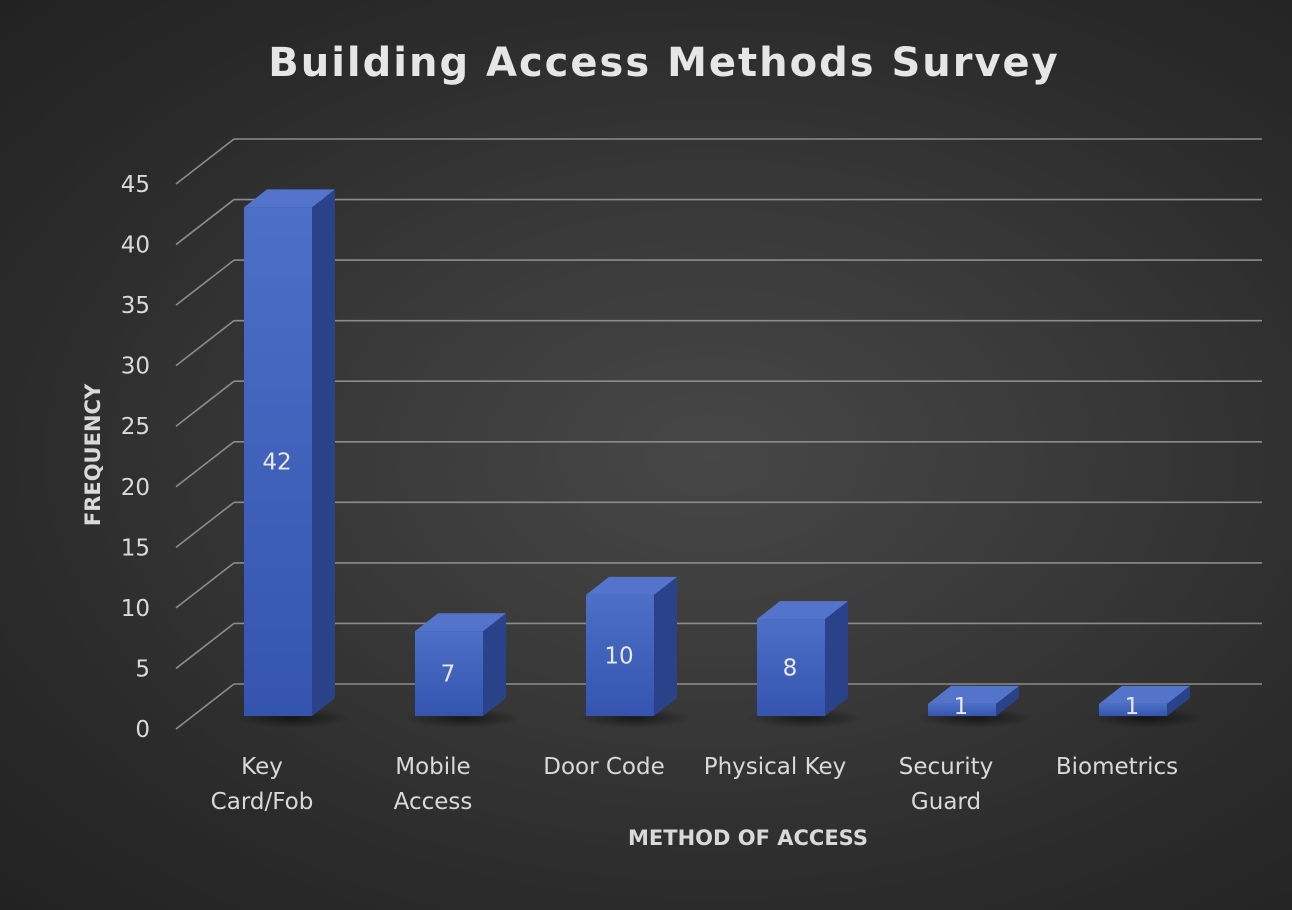 The height and width of the screenshot is (910, 1292). Describe the element at coordinates (135, 427) in the screenshot. I see `y-tick-label: 25` at that location.